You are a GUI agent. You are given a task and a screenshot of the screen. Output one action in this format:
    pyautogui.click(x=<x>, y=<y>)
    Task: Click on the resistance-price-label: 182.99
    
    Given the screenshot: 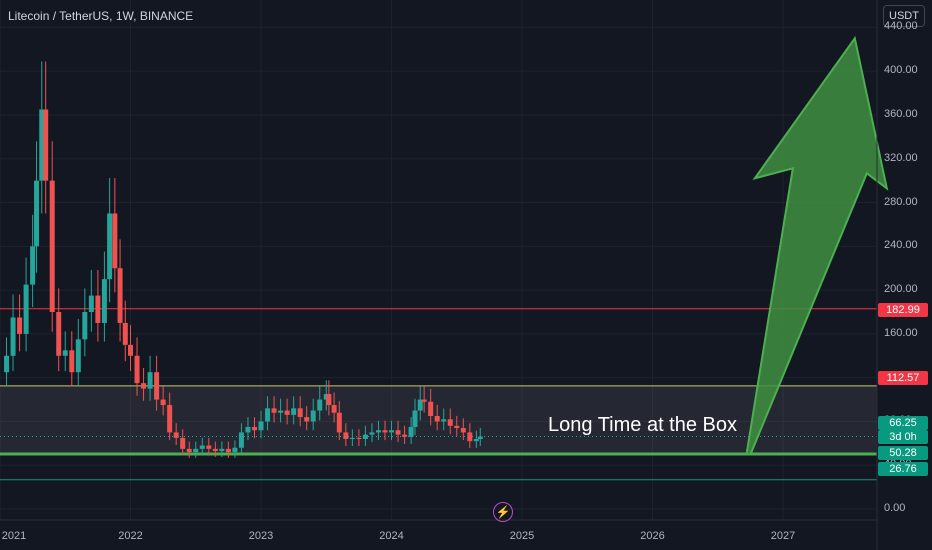 What is the action you would take?
    pyautogui.click(x=903, y=310)
    